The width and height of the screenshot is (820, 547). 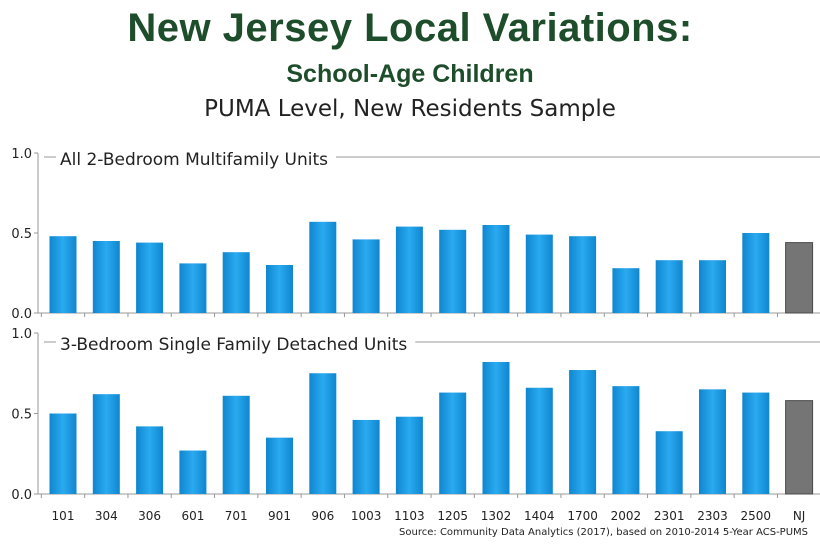 I want to click on x-tick-label: 304, so click(x=106, y=516).